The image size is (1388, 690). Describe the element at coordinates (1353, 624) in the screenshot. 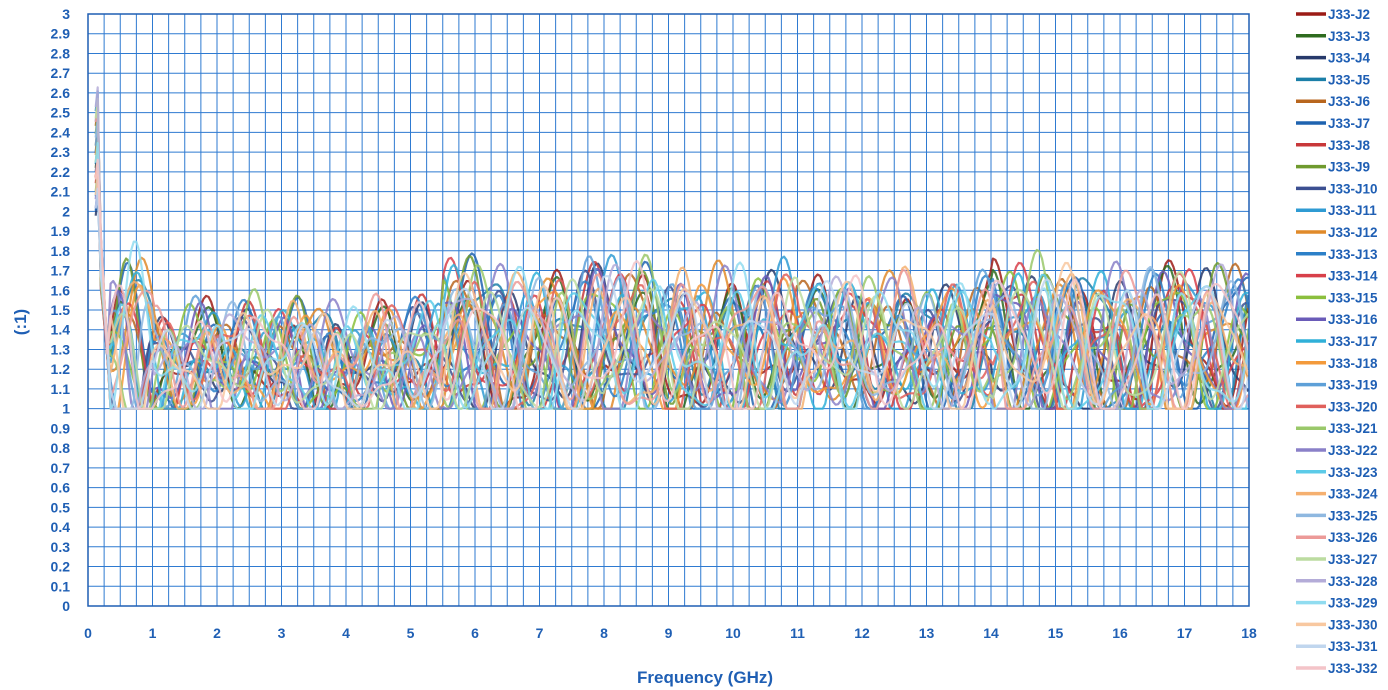

I see `legend-label: J33-J30` at that location.